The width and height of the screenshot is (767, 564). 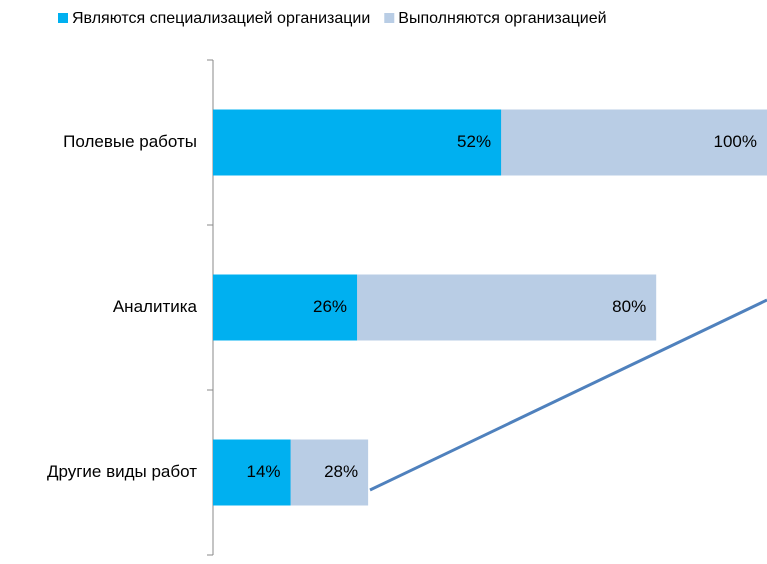 I want to click on value-label: 52%, so click(x=474, y=141).